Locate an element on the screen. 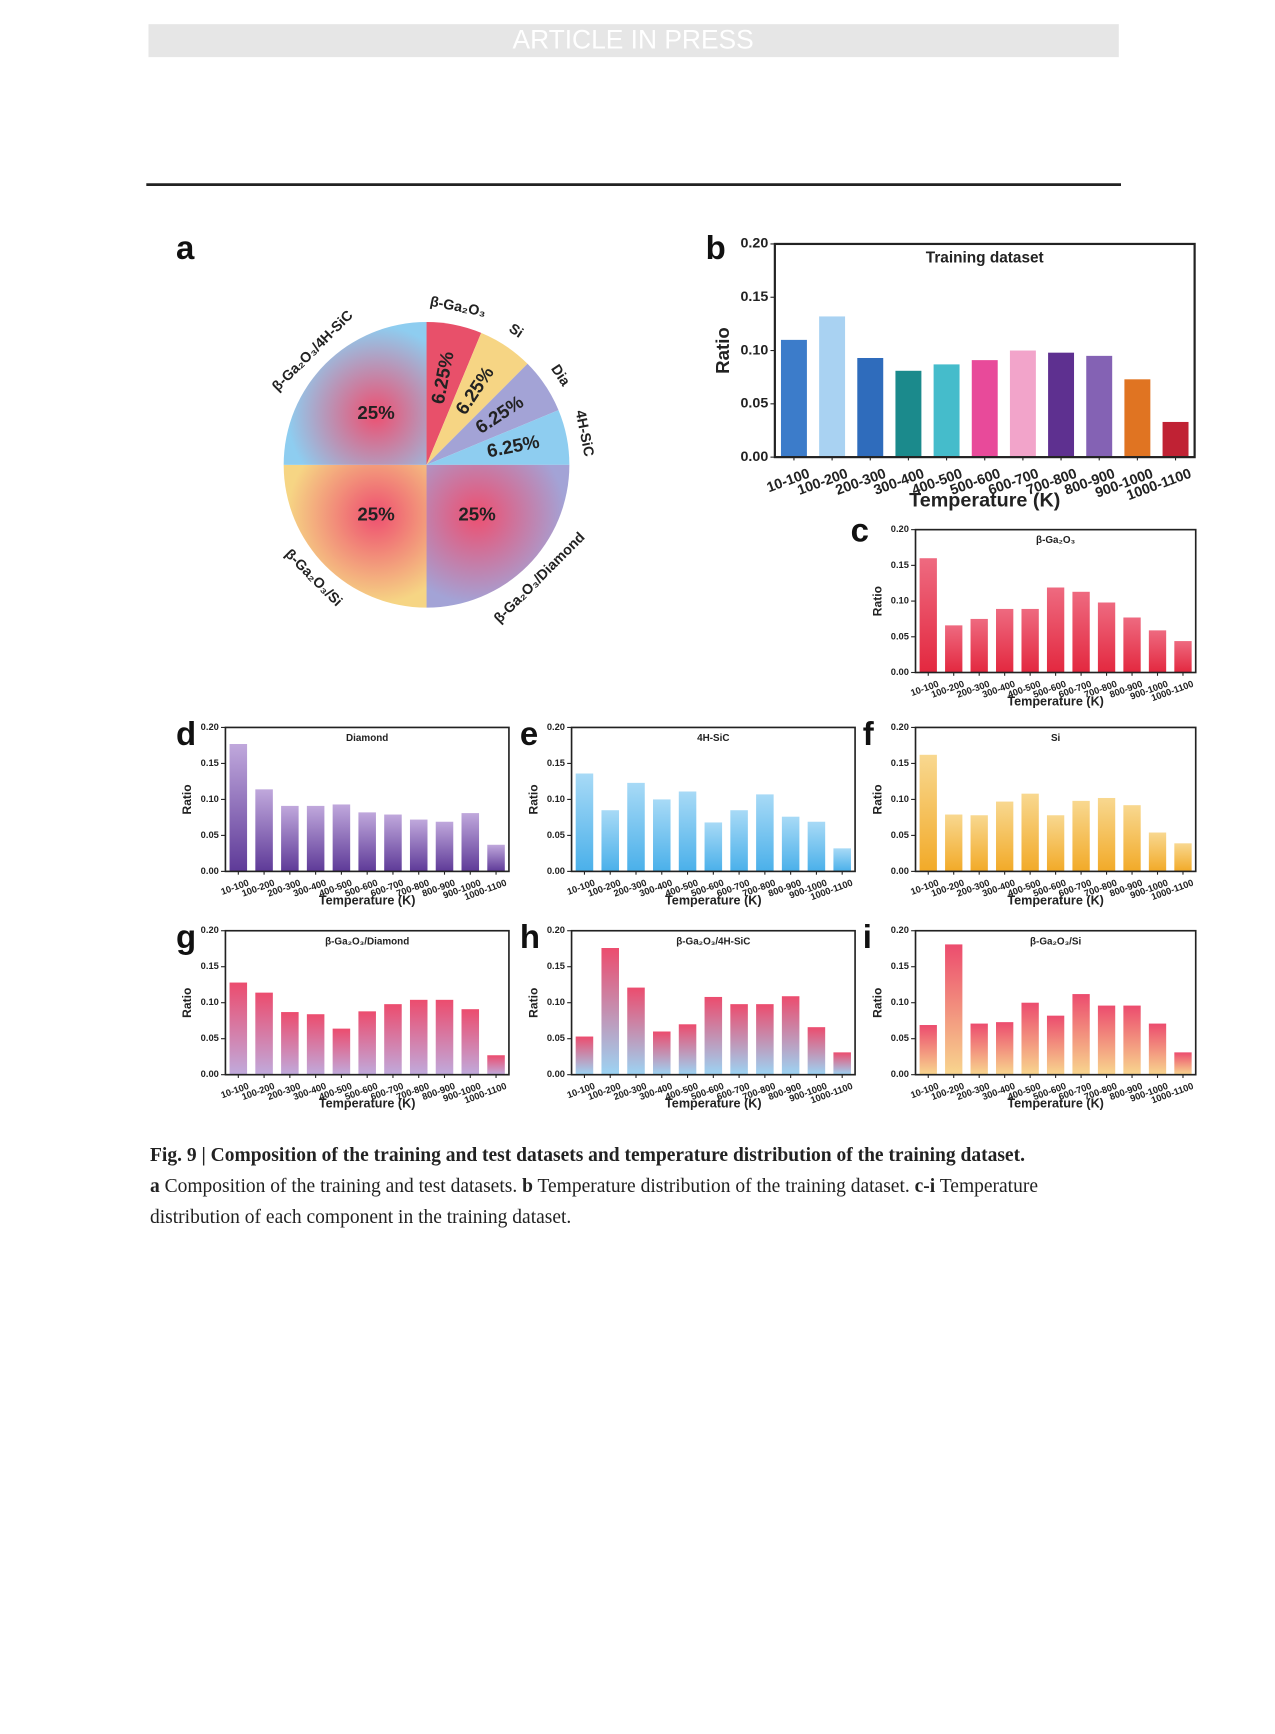 This screenshot has height=1734, width=1275. panel-letter: g is located at coordinates (186, 936).